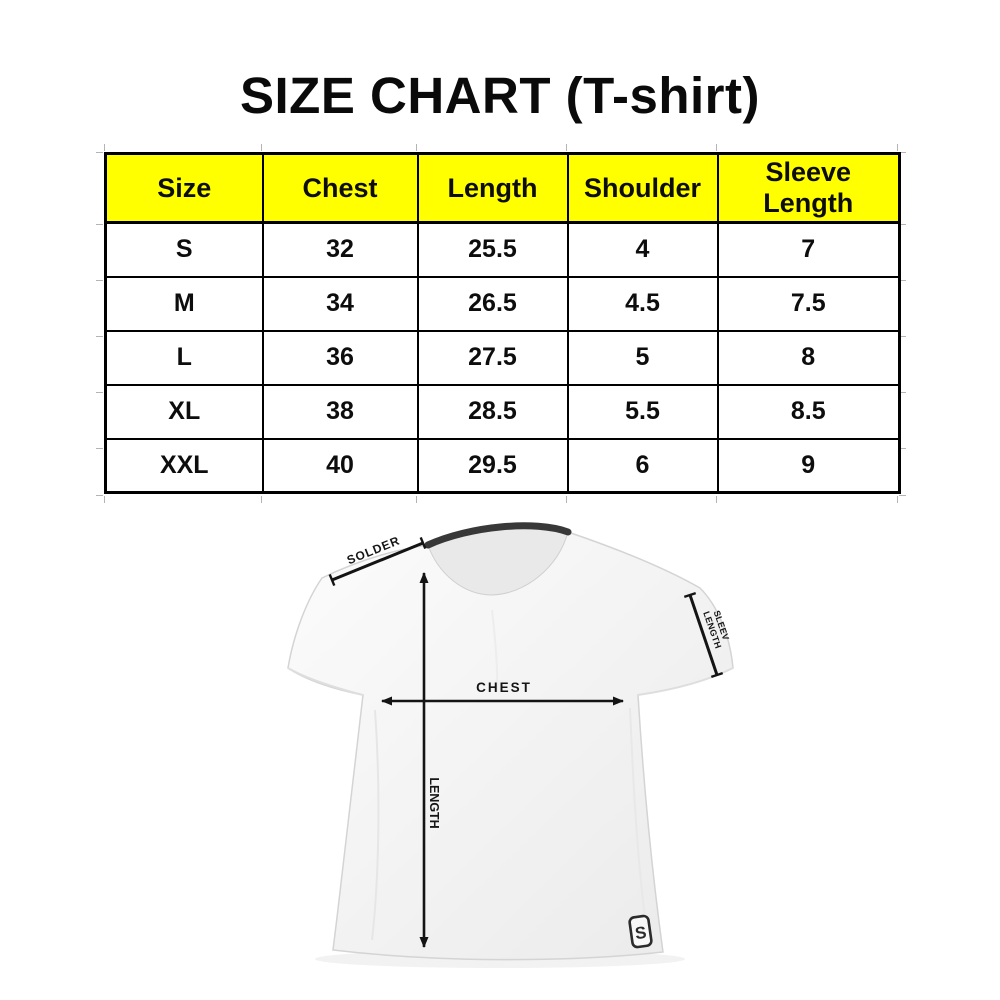 The image size is (1000, 1000). What do you see at coordinates (642, 249) in the screenshot?
I see `cell-s-shoulder: 4` at bounding box center [642, 249].